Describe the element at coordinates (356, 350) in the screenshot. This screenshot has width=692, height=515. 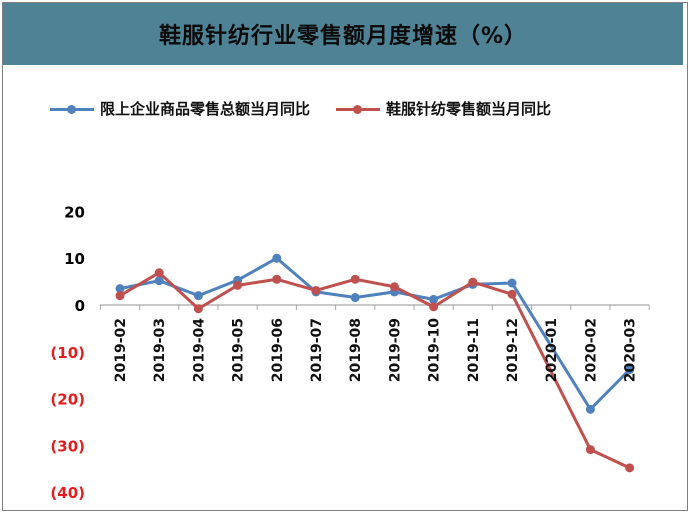
I see `x-tick-label: 2019-08` at that location.